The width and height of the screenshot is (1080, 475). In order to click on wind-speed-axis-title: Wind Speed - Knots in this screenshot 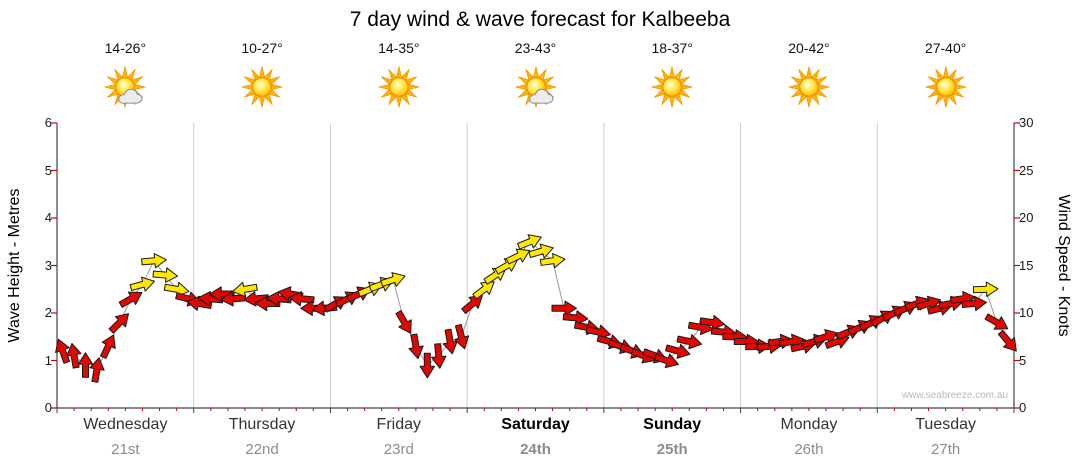, I will do `click(1063, 265)`.